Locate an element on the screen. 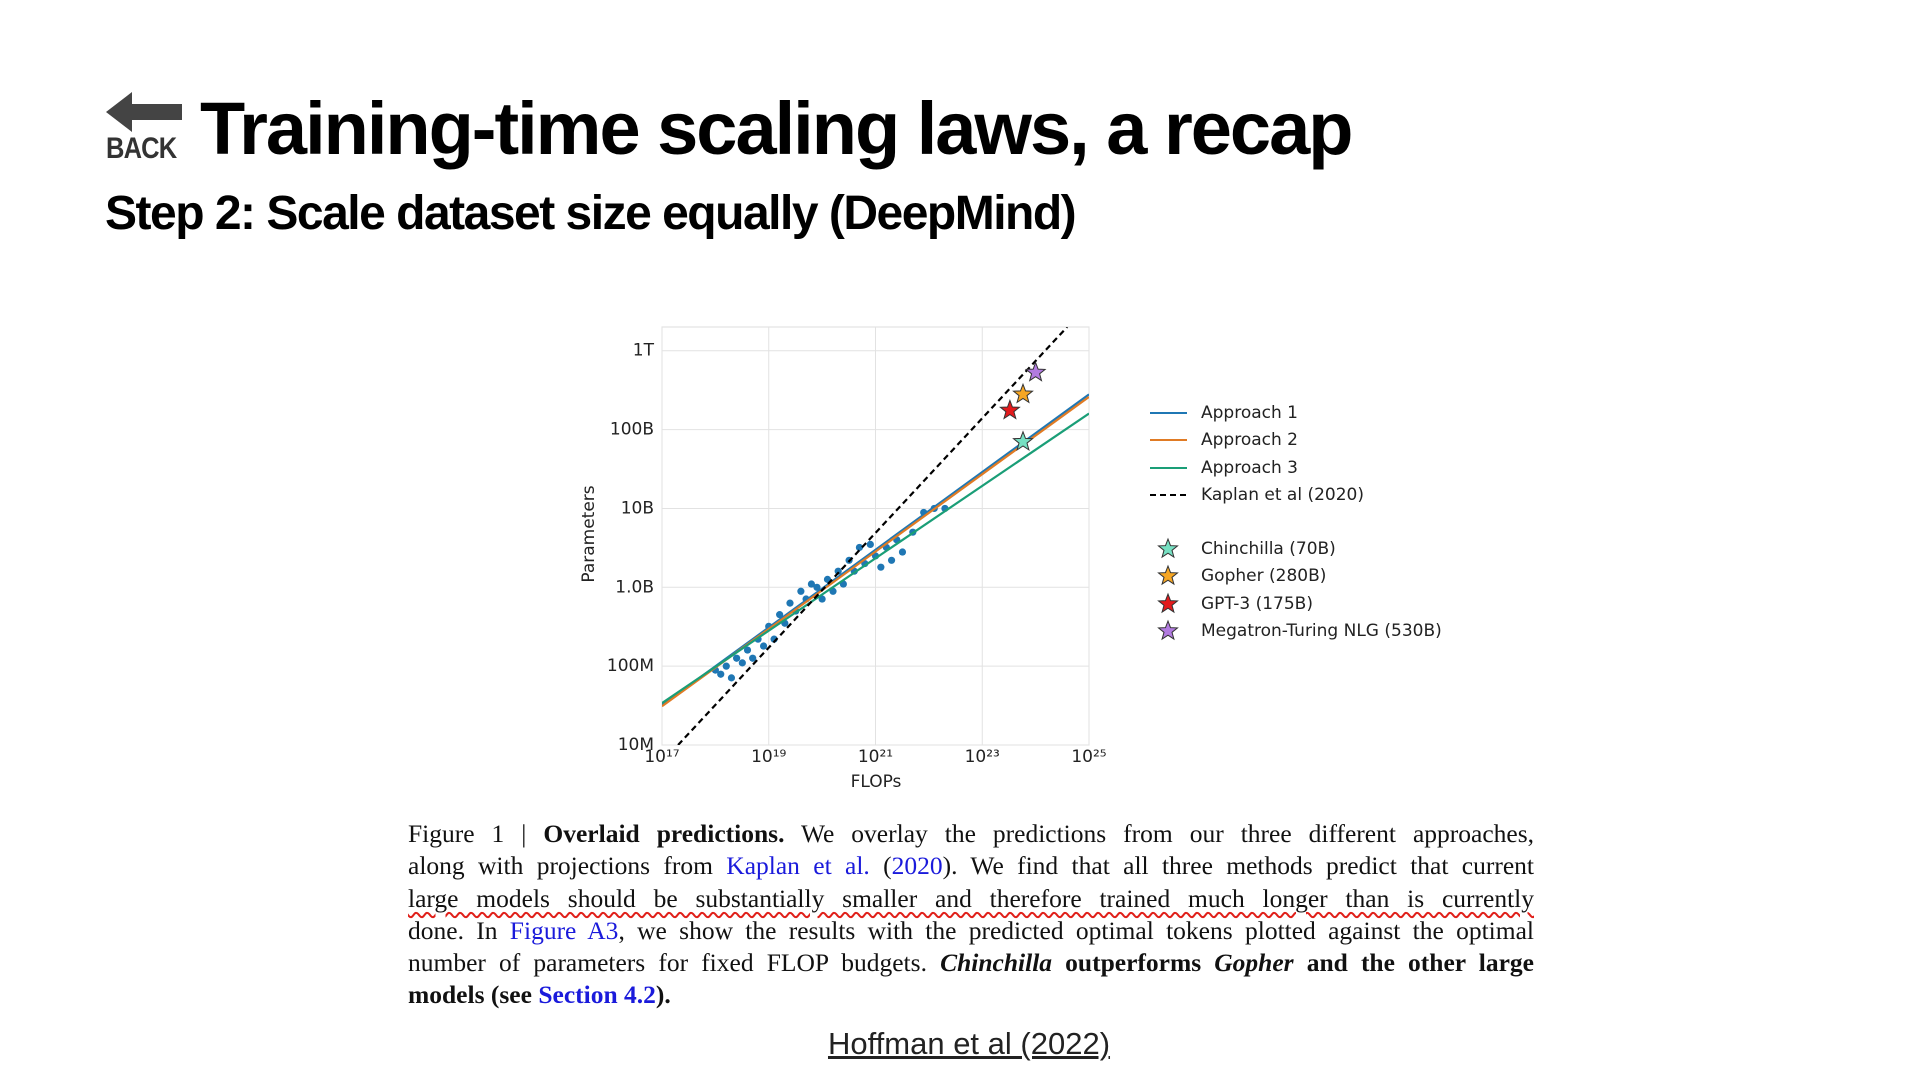  y-tick-label: 100B is located at coordinates (632, 430).